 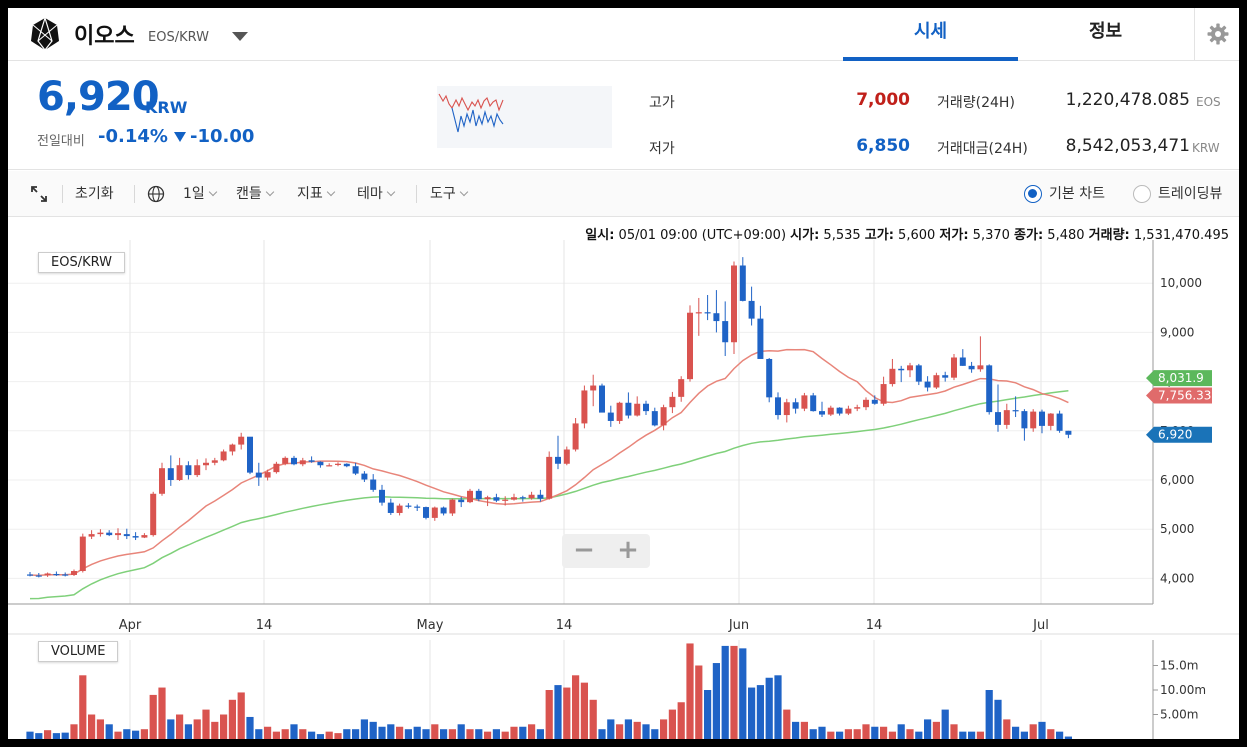 What do you see at coordinates (930, 34) in the screenshot?
I see `tab-price: 시세` at bounding box center [930, 34].